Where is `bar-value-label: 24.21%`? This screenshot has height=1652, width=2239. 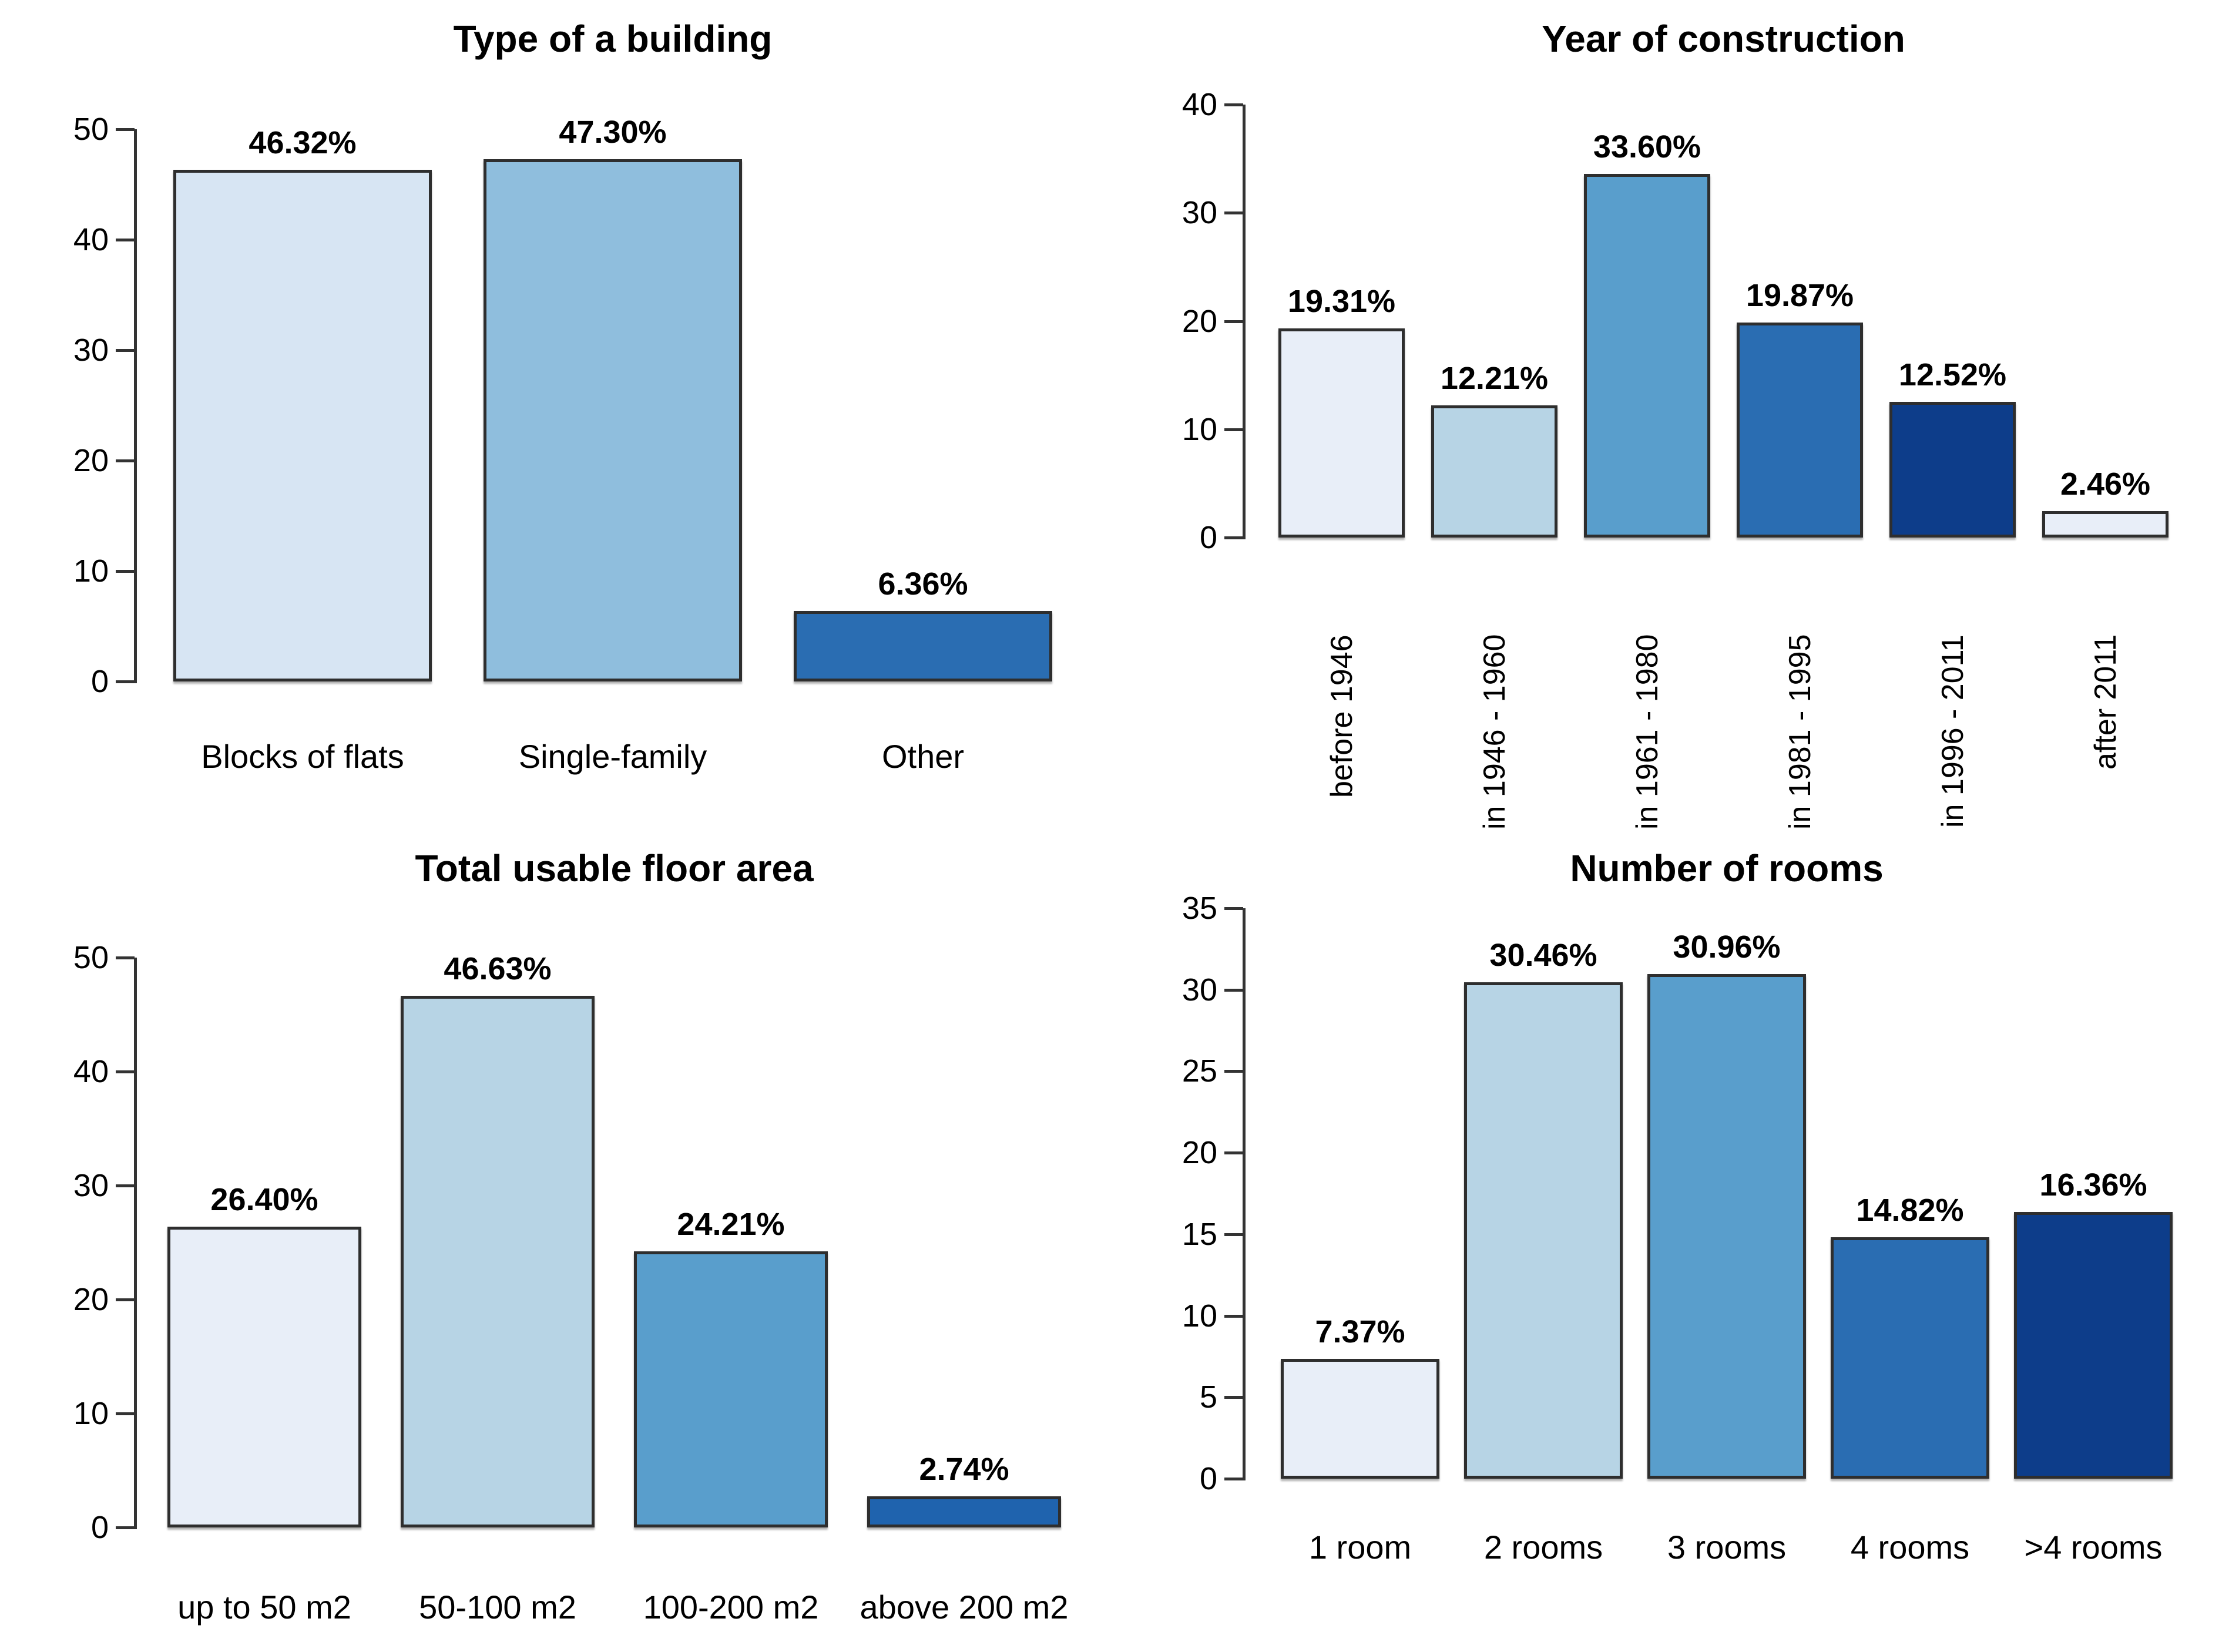
bar-value-label: 24.21% is located at coordinates (731, 1225).